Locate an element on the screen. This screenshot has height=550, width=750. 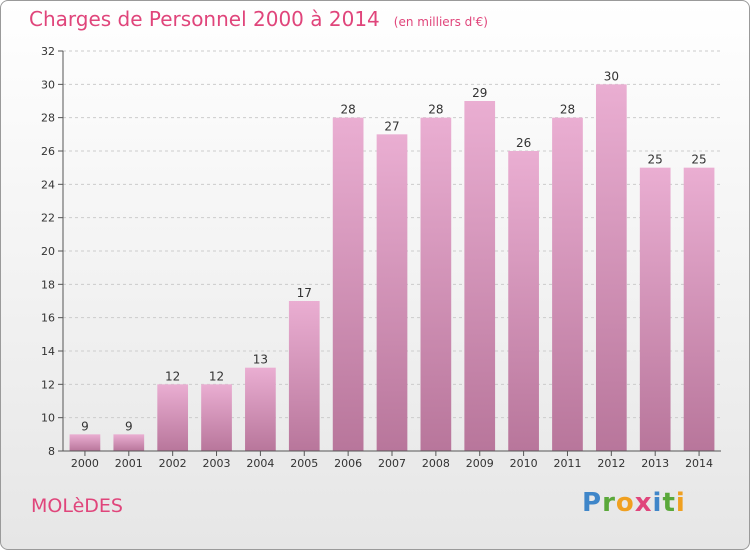
chart-title-text: Charges de Personnel 2000 à 2014 is located at coordinates (204, 19).